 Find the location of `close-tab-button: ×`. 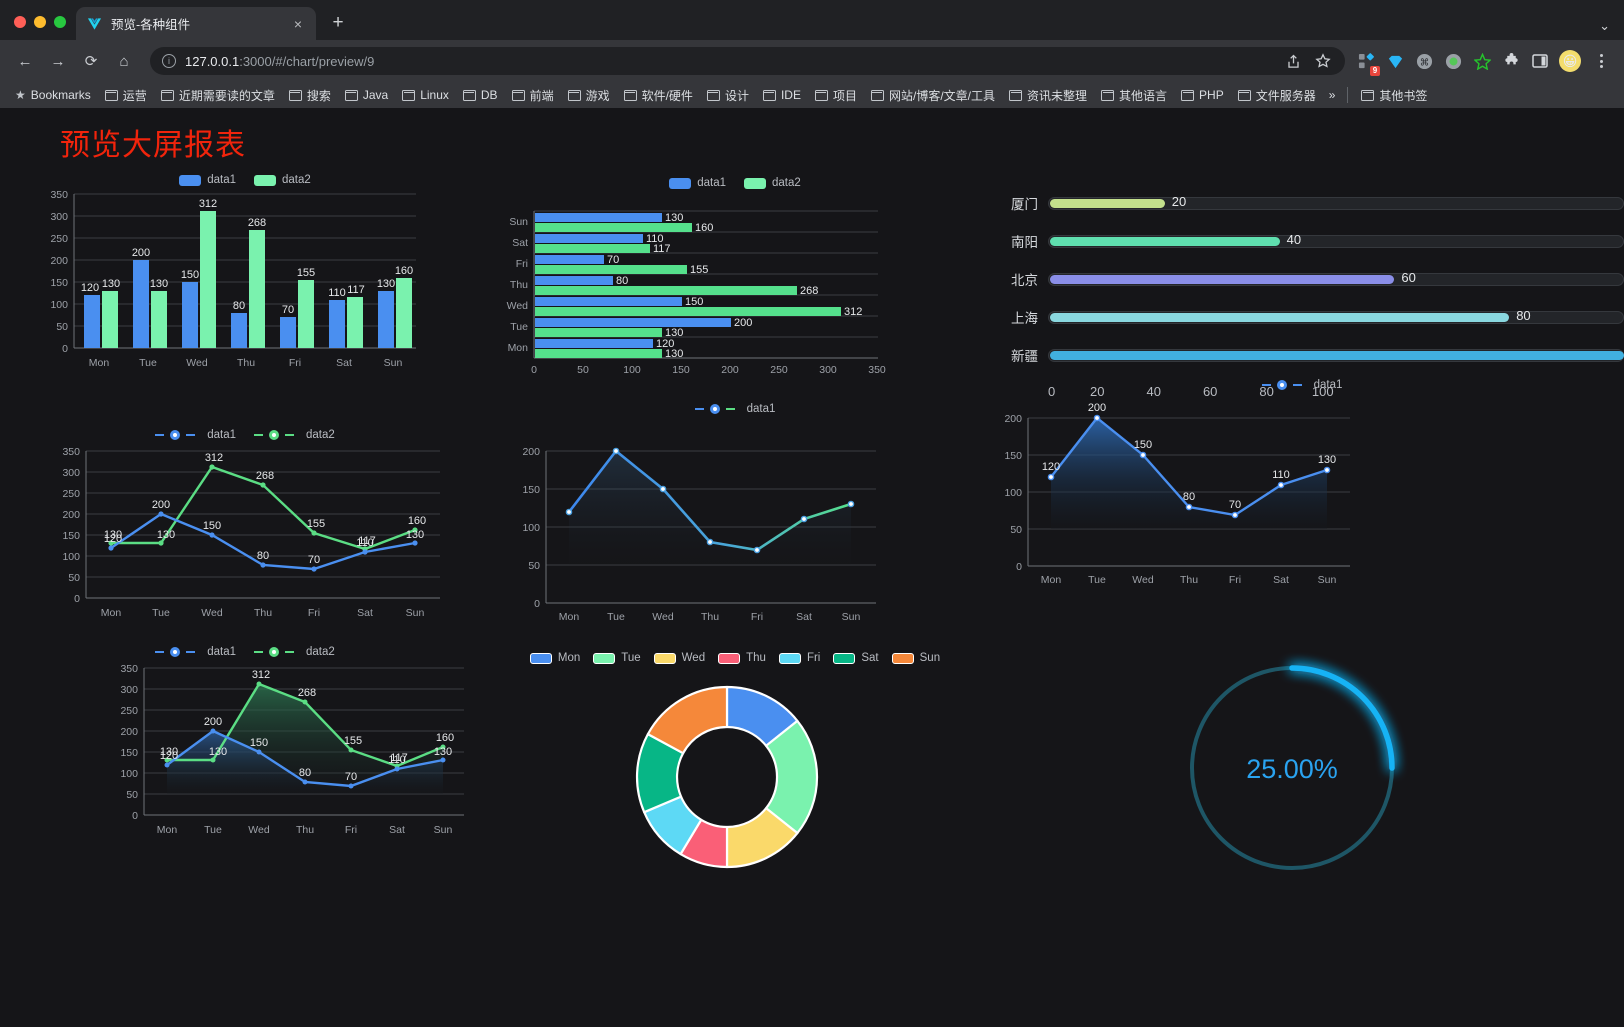

close-tab-button: × is located at coordinates (298, 23).